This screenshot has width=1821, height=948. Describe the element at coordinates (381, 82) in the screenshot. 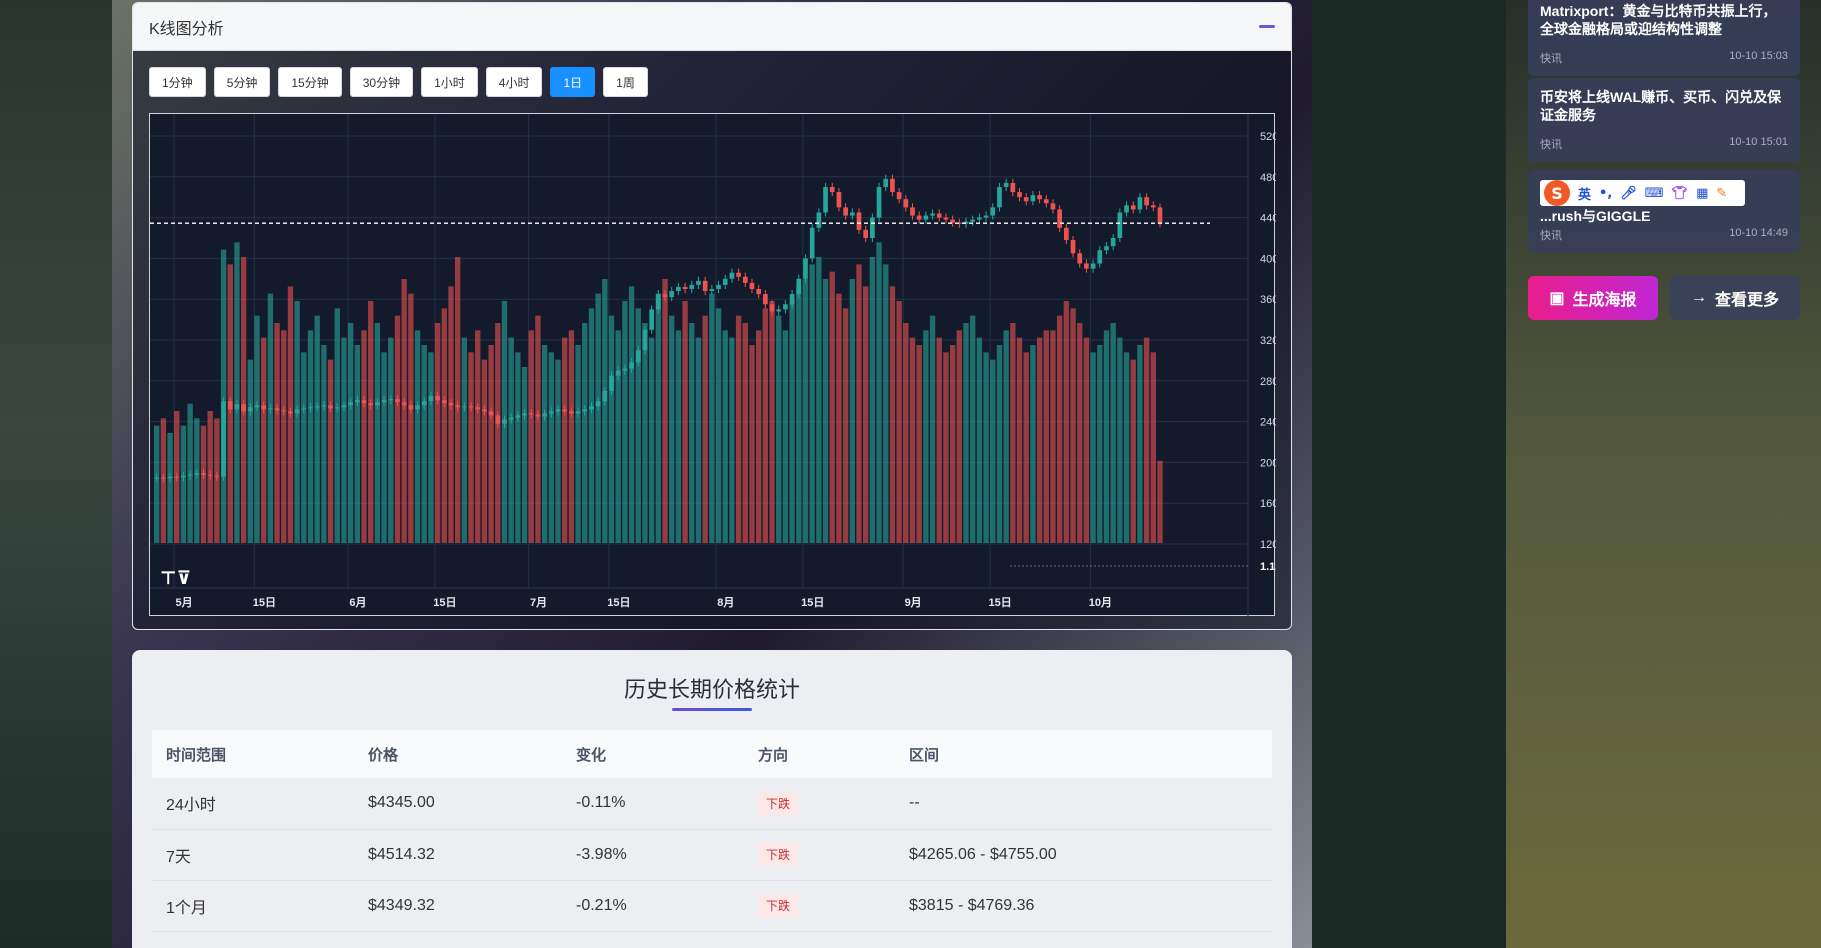

I see `timeframe-button: 30分钟` at that location.